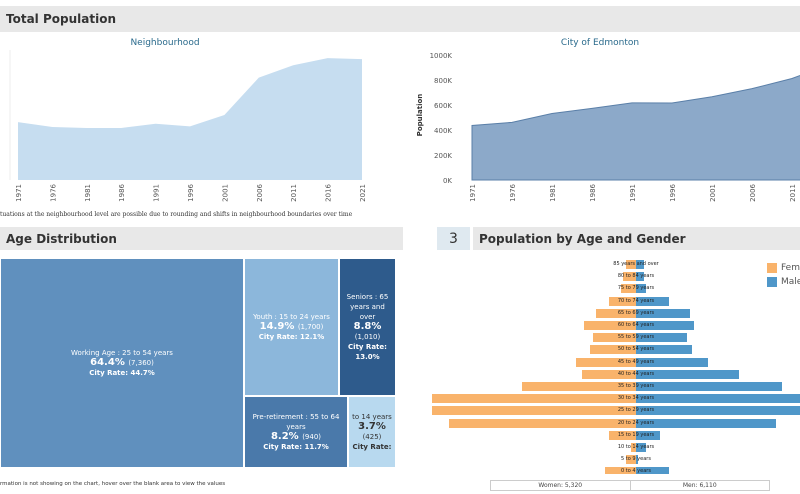  What do you see at coordinates (312, 437) in the screenshot?
I see `tile-count: (940)` at bounding box center [312, 437].